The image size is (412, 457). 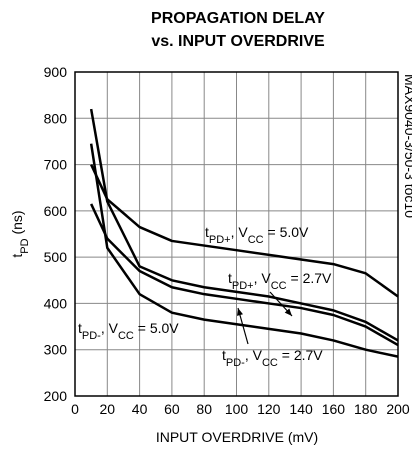 I want to click on x-axis-label: INPUT OVERDRIVE (mV), so click(x=237, y=437).